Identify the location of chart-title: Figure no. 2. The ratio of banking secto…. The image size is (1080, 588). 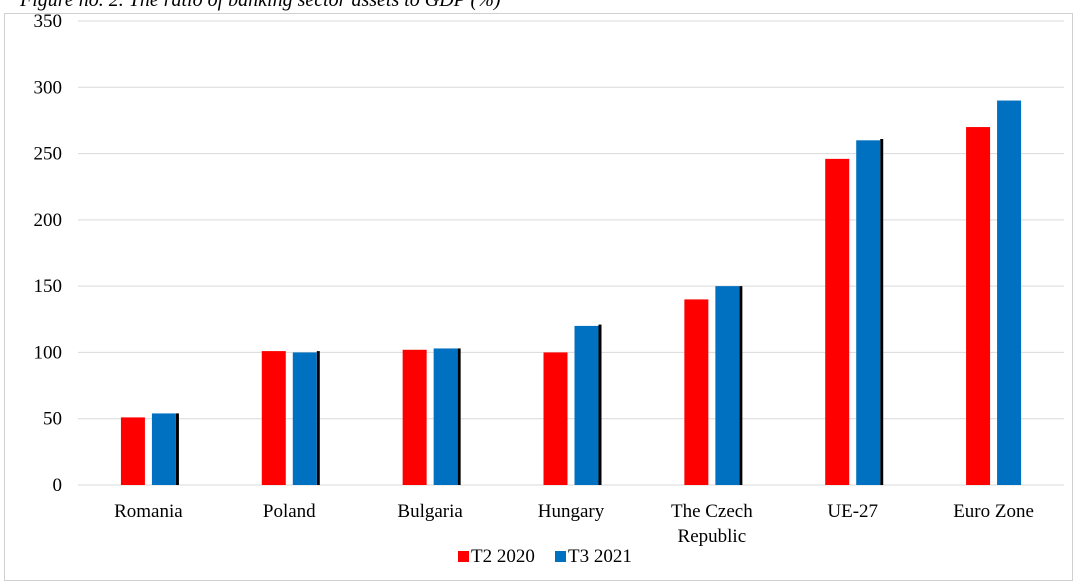
(260, 5).